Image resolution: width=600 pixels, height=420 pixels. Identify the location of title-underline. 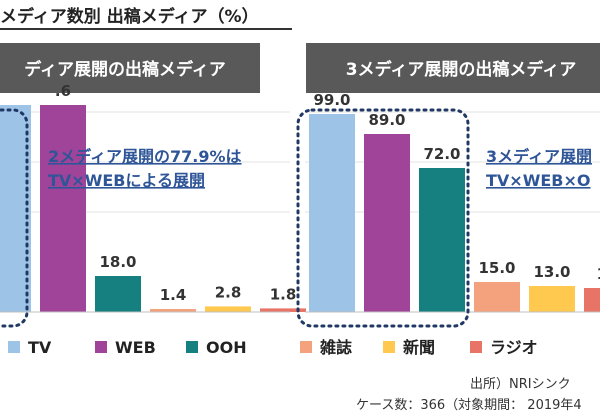
(146, 29).